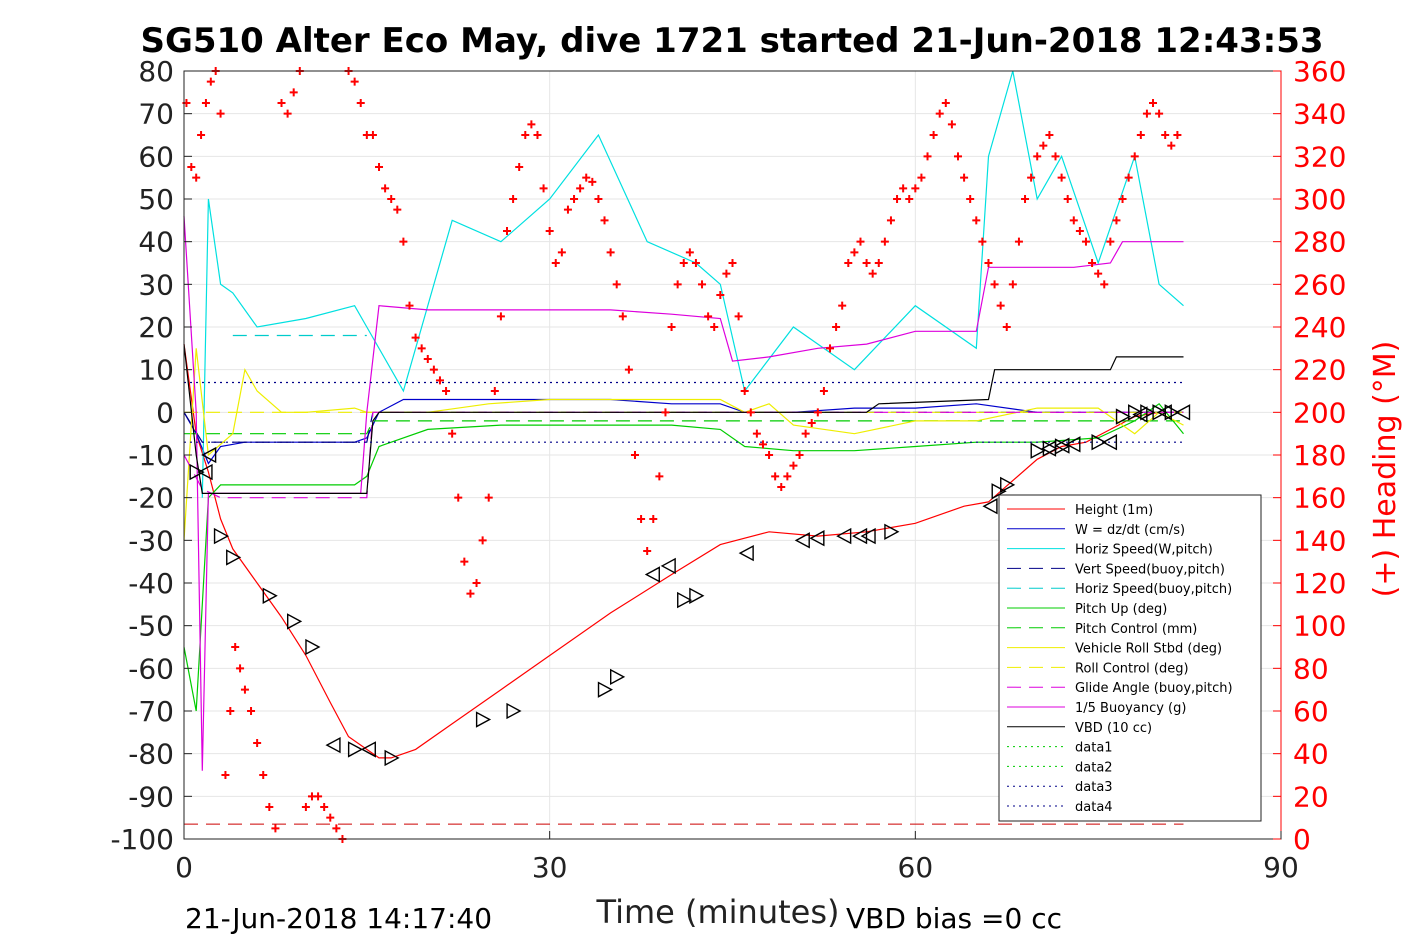  What do you see at coordinates (1319, 455) in the screenshot?
I see `y-right-tick-9: 180` at bounding box center [1319, 455].